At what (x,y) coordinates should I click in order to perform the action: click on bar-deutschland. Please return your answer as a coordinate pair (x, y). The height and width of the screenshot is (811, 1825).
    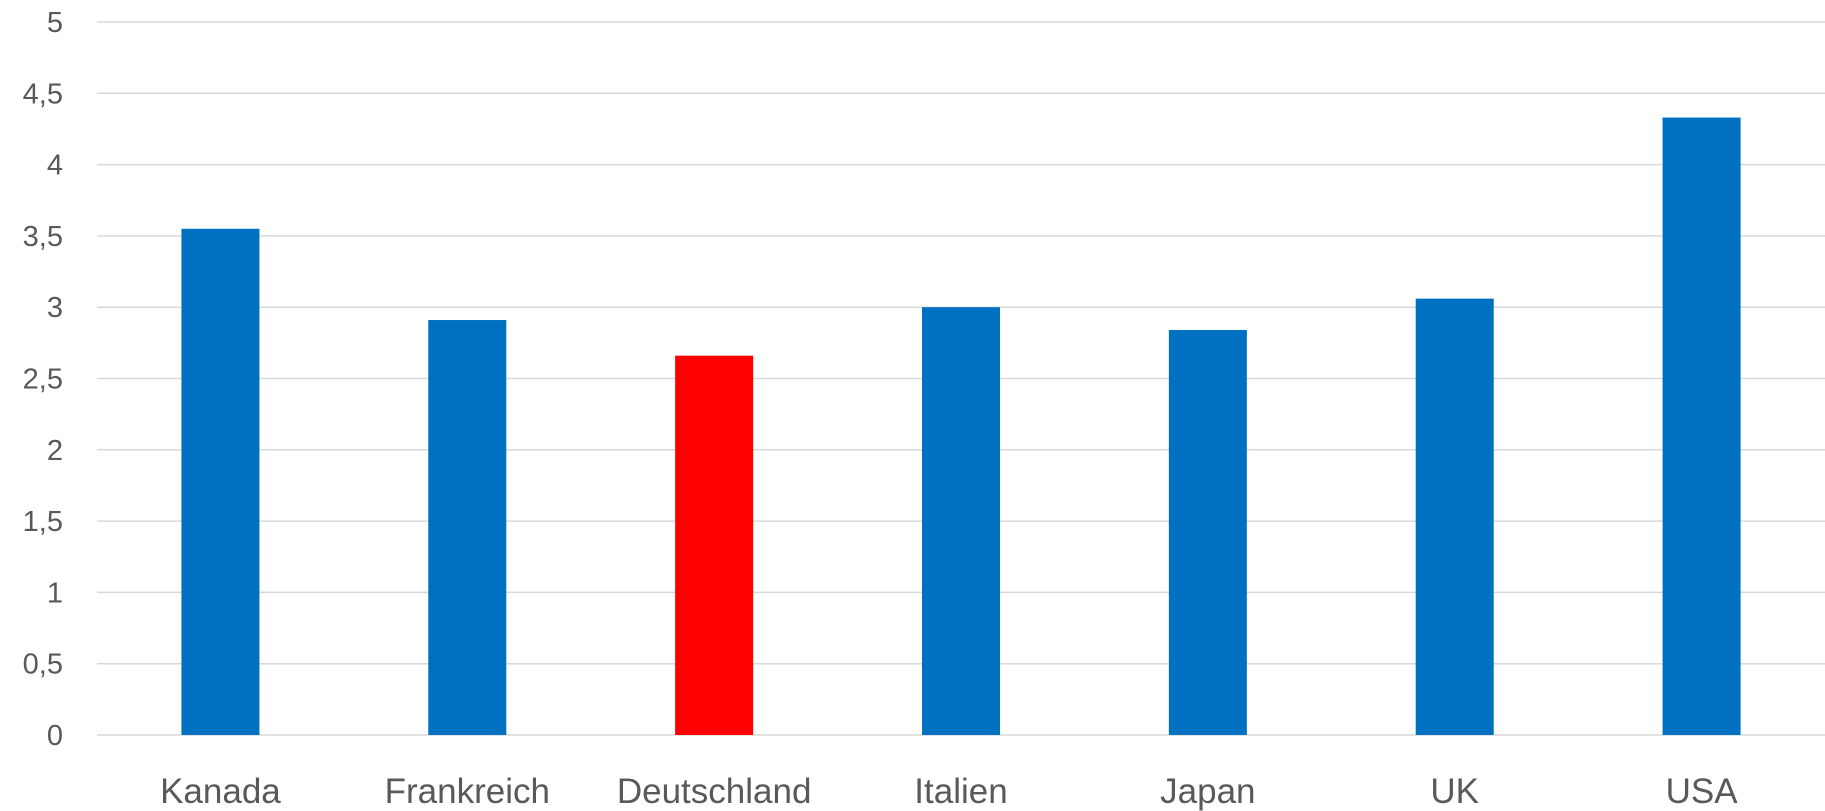
    Looking at the image, I should click on (714, 545).